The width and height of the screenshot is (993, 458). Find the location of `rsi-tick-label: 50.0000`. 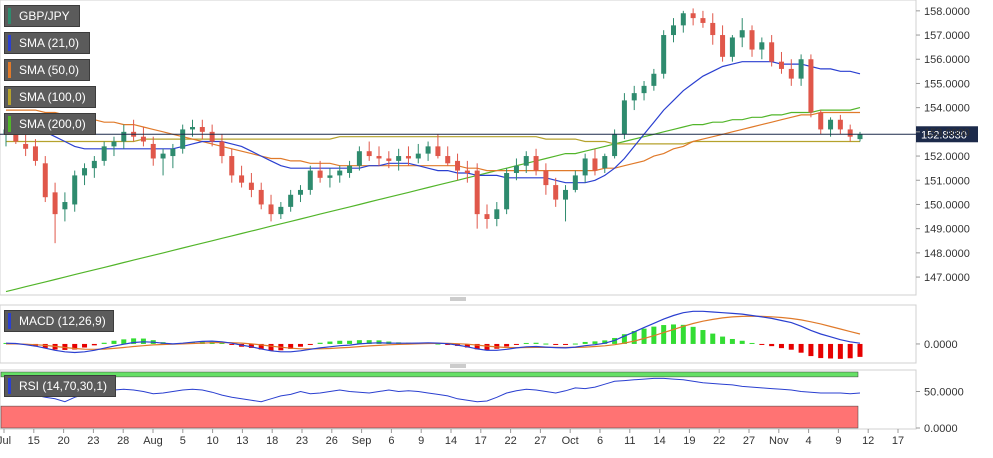

rsi-tick-label: 50.0000 is located at coordinates (944, 393).